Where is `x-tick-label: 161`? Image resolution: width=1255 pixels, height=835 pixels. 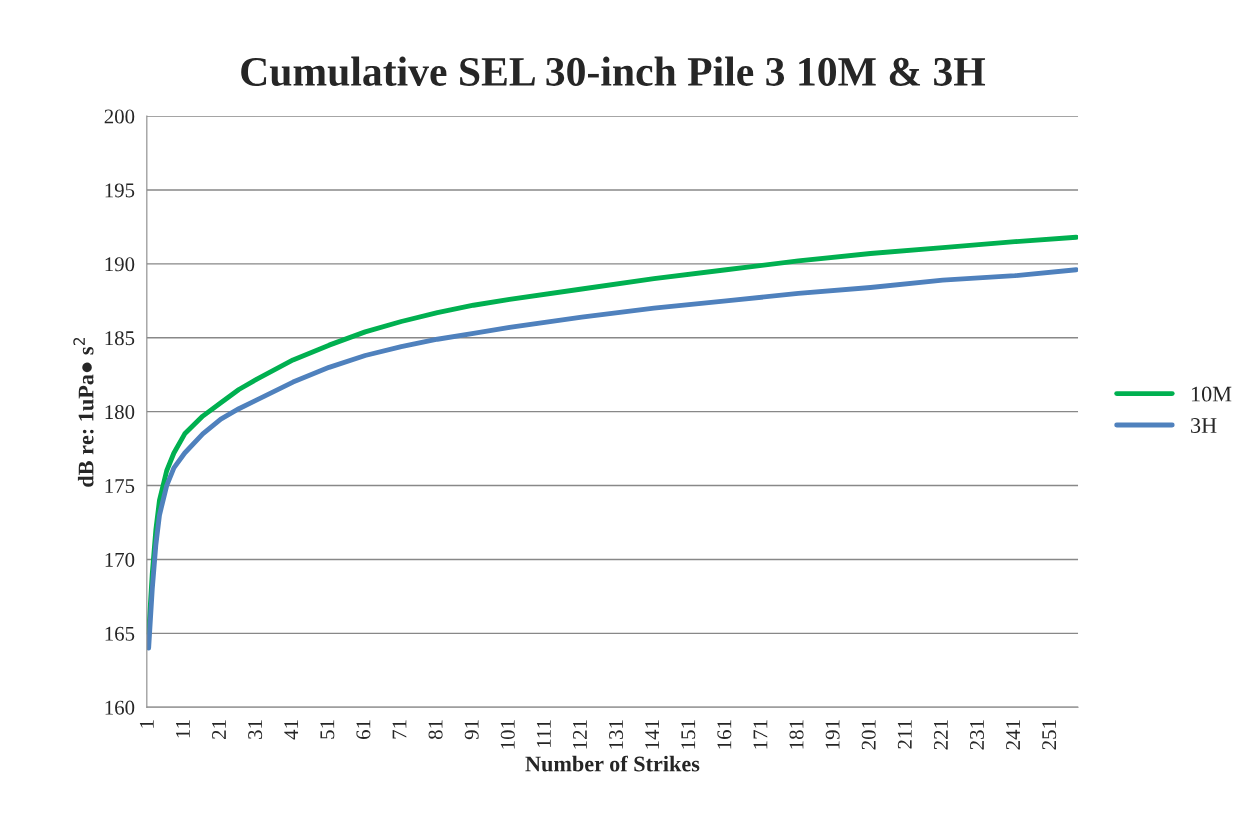
x-tick-label: 161 is located at coordinates (724, 734).